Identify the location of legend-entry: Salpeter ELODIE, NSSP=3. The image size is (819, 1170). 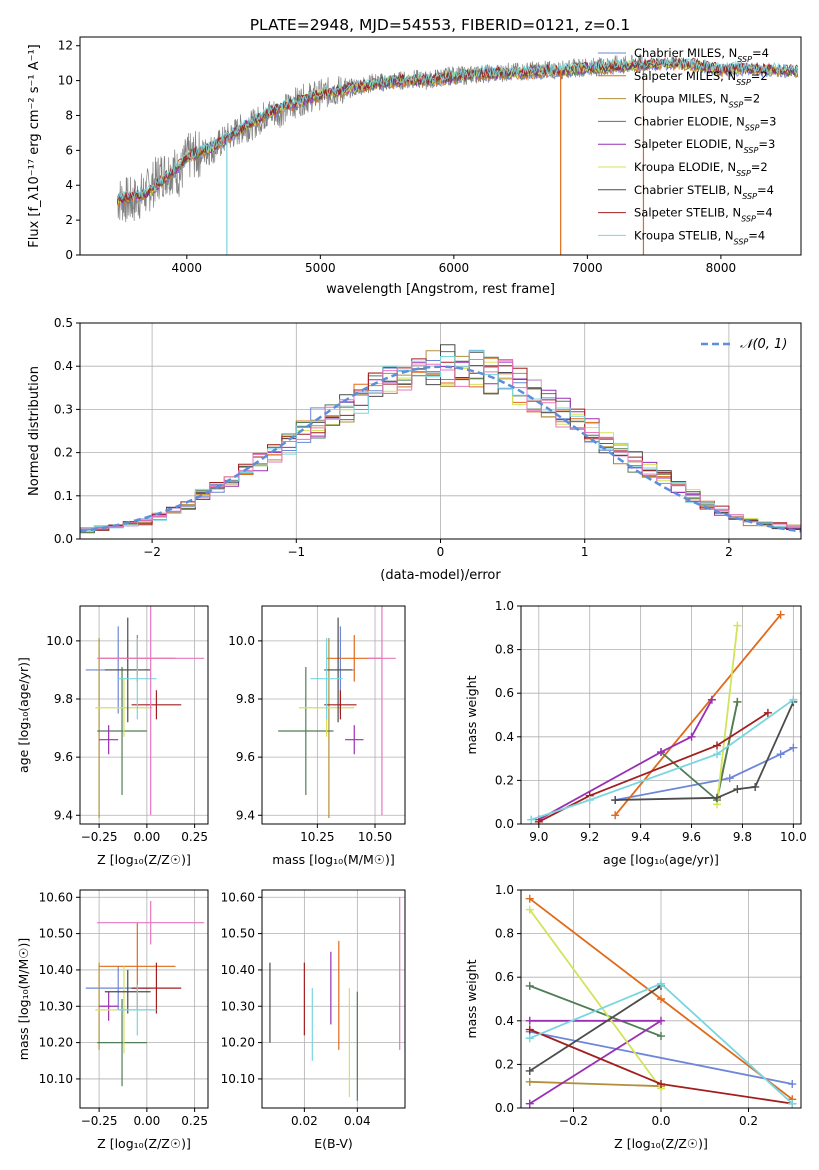
(686, 146).